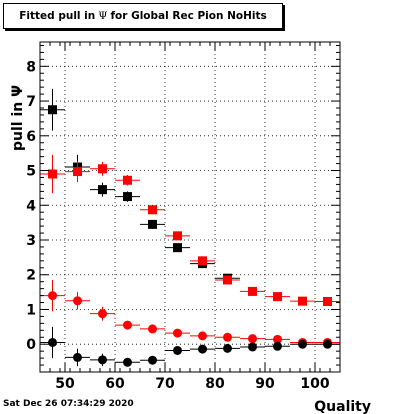 The width and height of the screenshot is (400, 414). What do you see at coordinates (31, 102) in the screenshot?
I see `y-tick-label: 7` at bounding box center [31, 102].